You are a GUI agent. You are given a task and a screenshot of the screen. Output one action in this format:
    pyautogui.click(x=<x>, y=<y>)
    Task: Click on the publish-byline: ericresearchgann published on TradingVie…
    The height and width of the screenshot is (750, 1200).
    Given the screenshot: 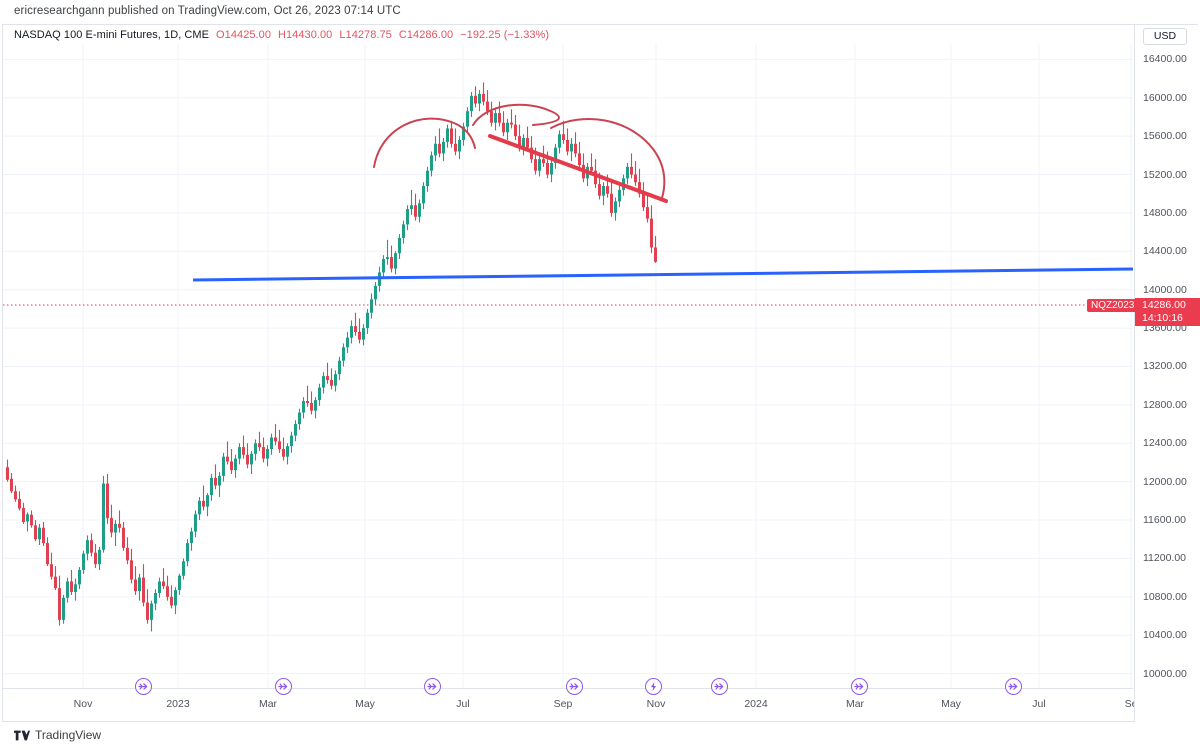 What is the action you would take?
    pyautogui.click(x=207, y=11)
    